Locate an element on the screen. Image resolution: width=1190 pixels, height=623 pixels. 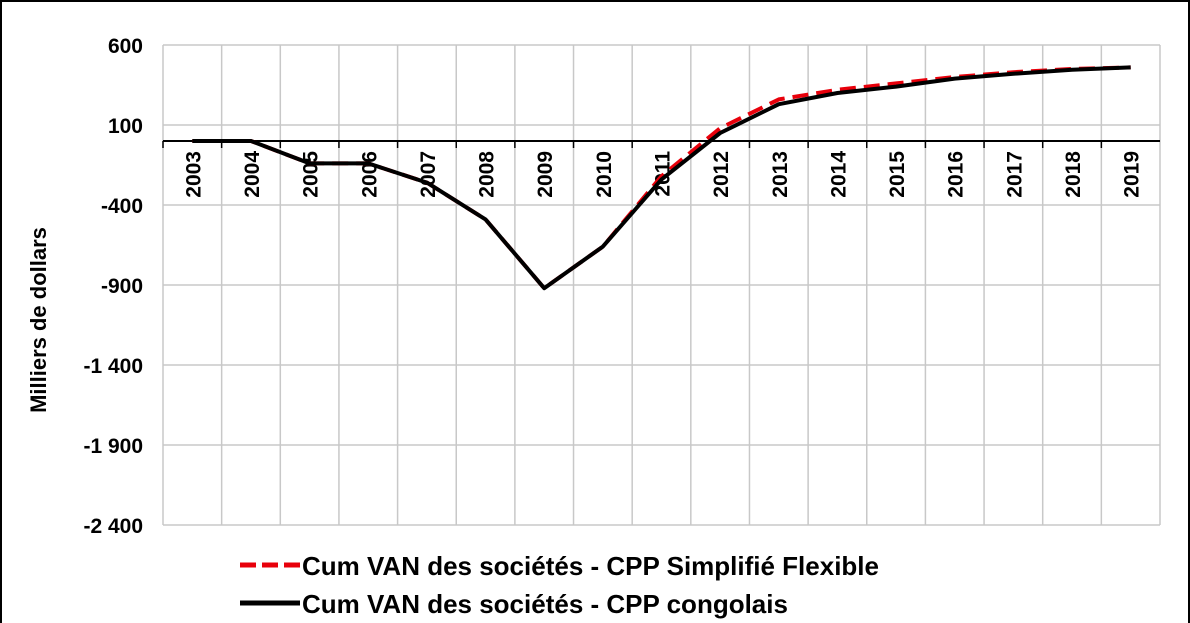
x-tick-label: 2006 is located at coordinates (369, 174).